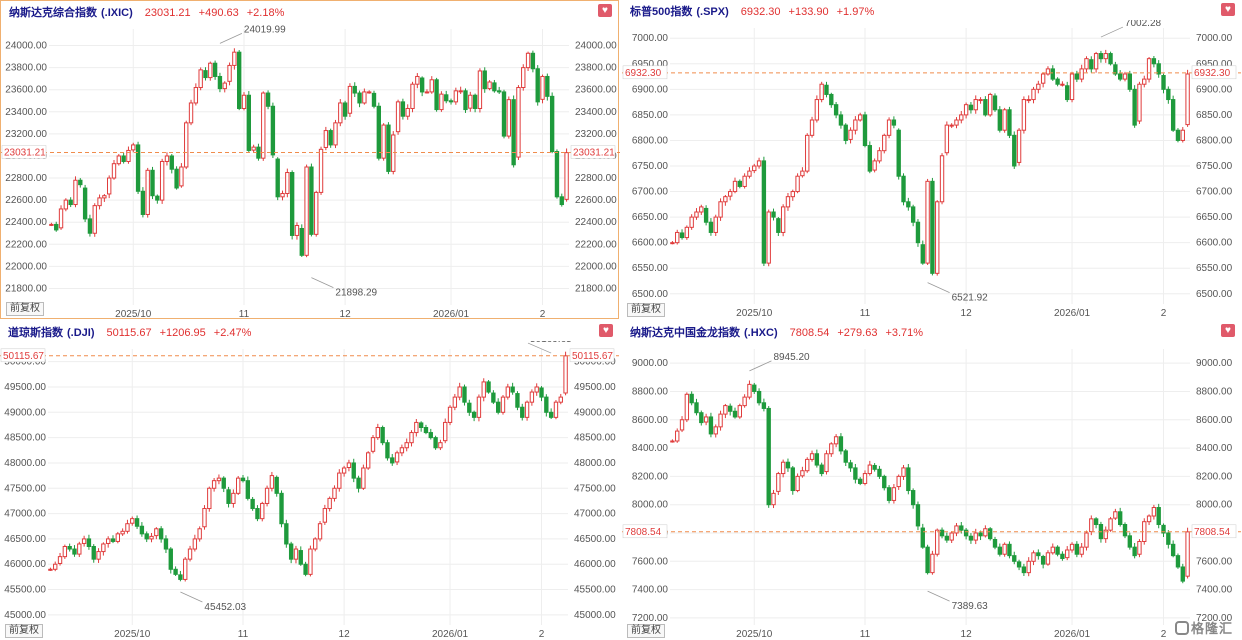  What do you see at coordinates (542, 634) in the screenshot?
I see `x-tick-label: 2` at bounding box center [542, 634].